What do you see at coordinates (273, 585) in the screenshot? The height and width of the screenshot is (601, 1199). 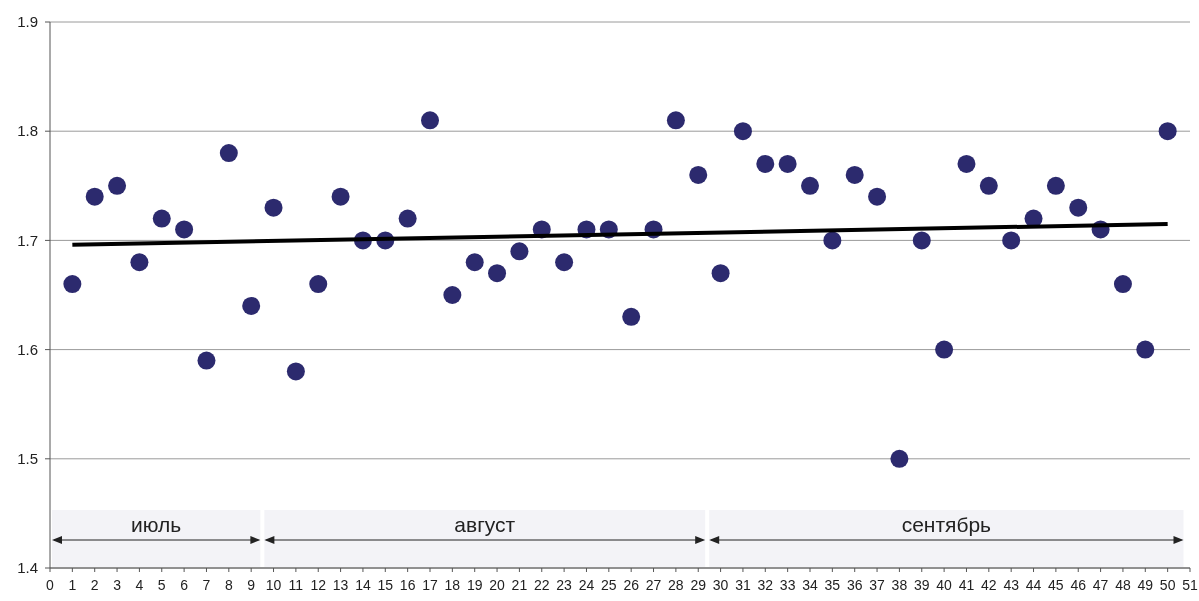 I see `x-tick-label: 10` at bounding box center [273, 585].